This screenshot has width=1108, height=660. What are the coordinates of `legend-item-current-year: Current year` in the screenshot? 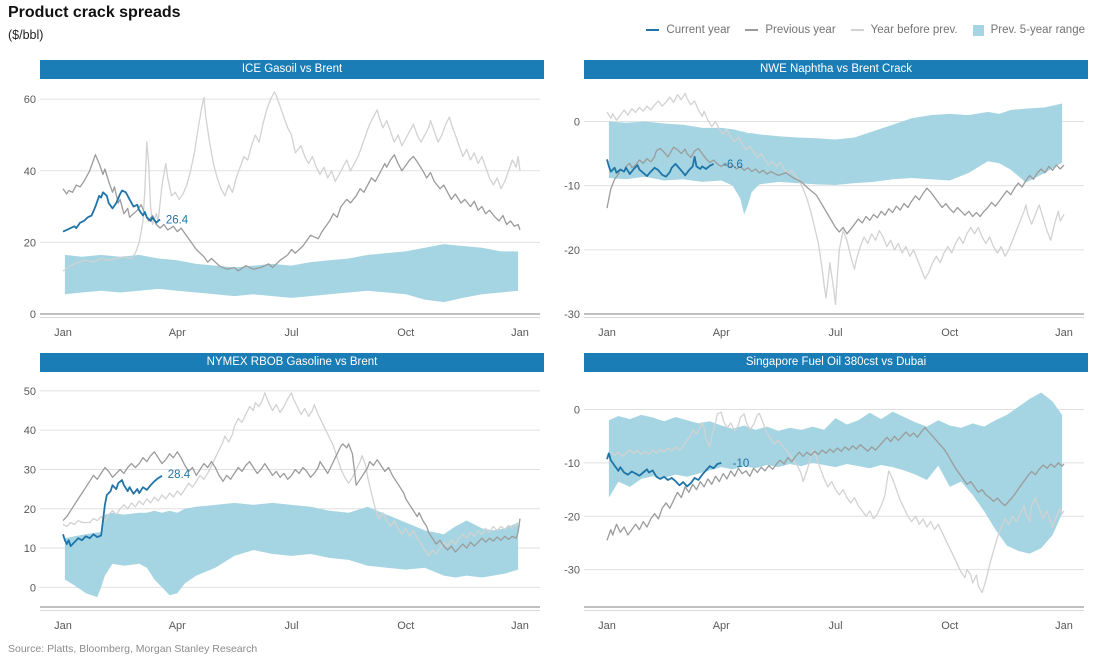 It's located at (688, 30).